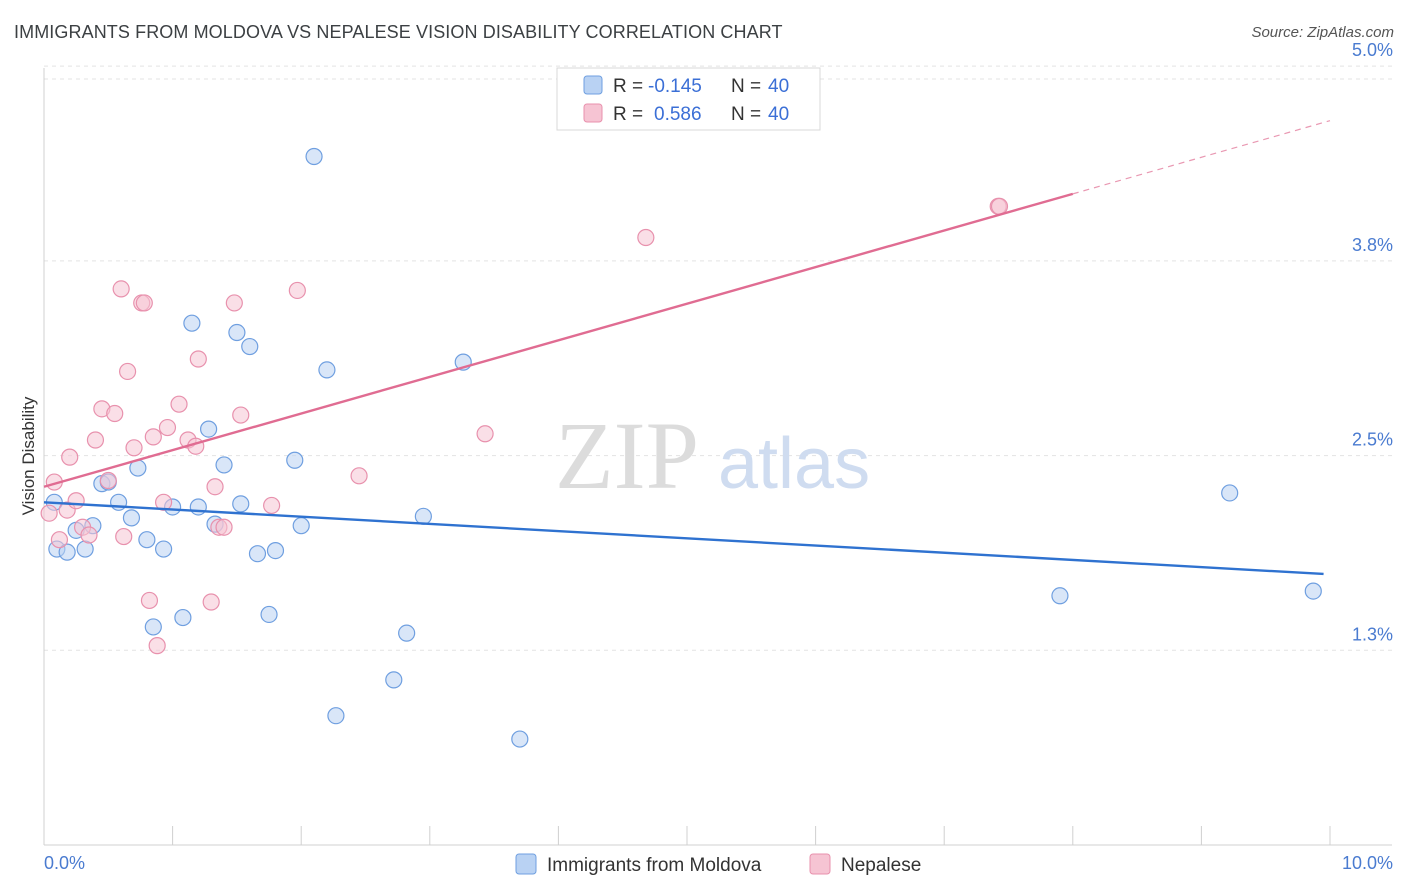 This screenshot has height=892, width=1406. What do you see at coordinates (881, 865) in the screenshot?
I see `legend-label-nepalese: Nepalese` at bounding box center [881, 865].